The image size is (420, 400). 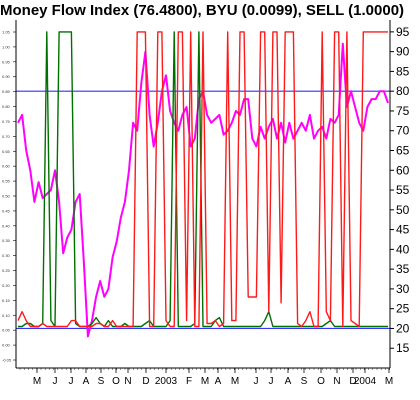 I want to click on y-right-tick-label: 60, so click(x=403, y=170).